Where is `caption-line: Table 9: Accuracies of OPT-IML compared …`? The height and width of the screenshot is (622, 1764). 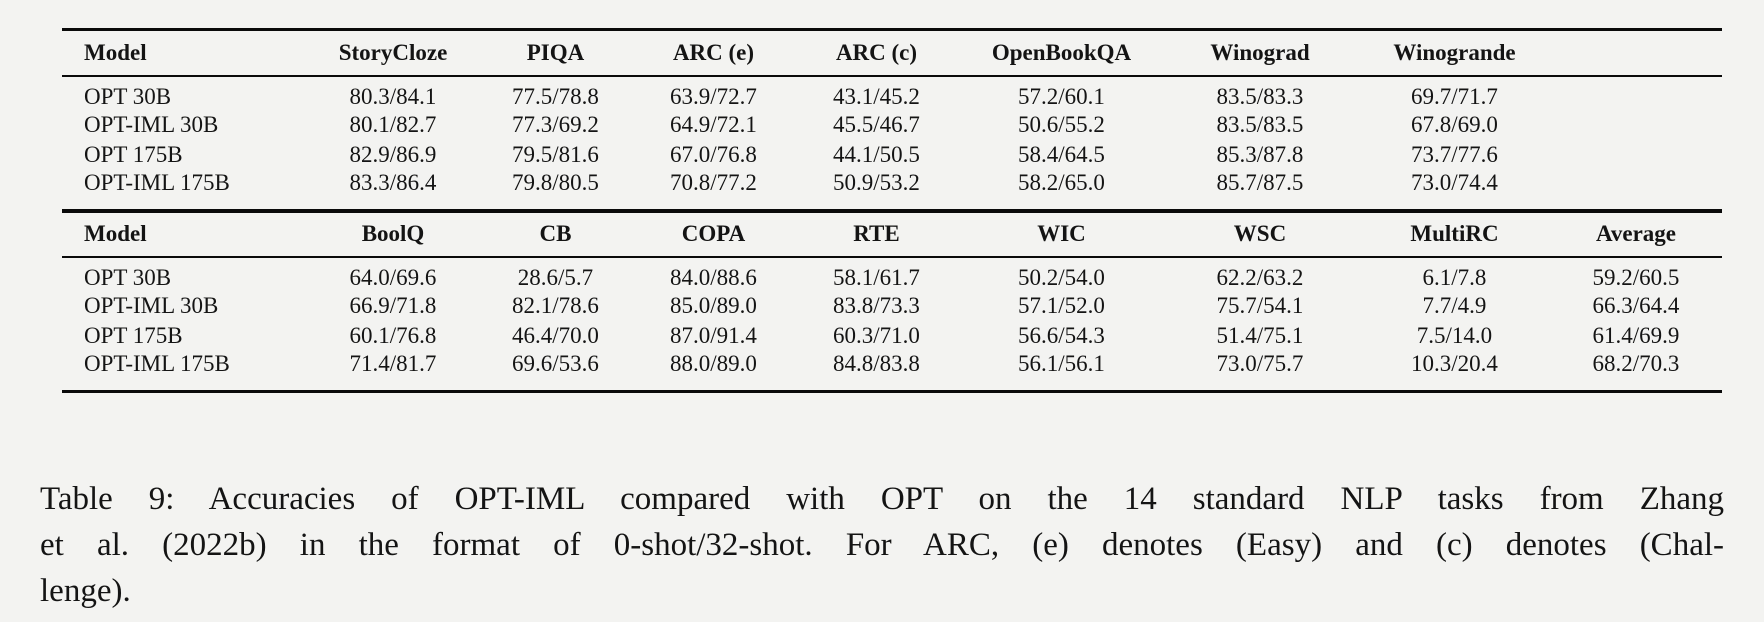
caption-line: Table 9: Accuracies of OPT-IML compared … is located at coordinates (882, 499).